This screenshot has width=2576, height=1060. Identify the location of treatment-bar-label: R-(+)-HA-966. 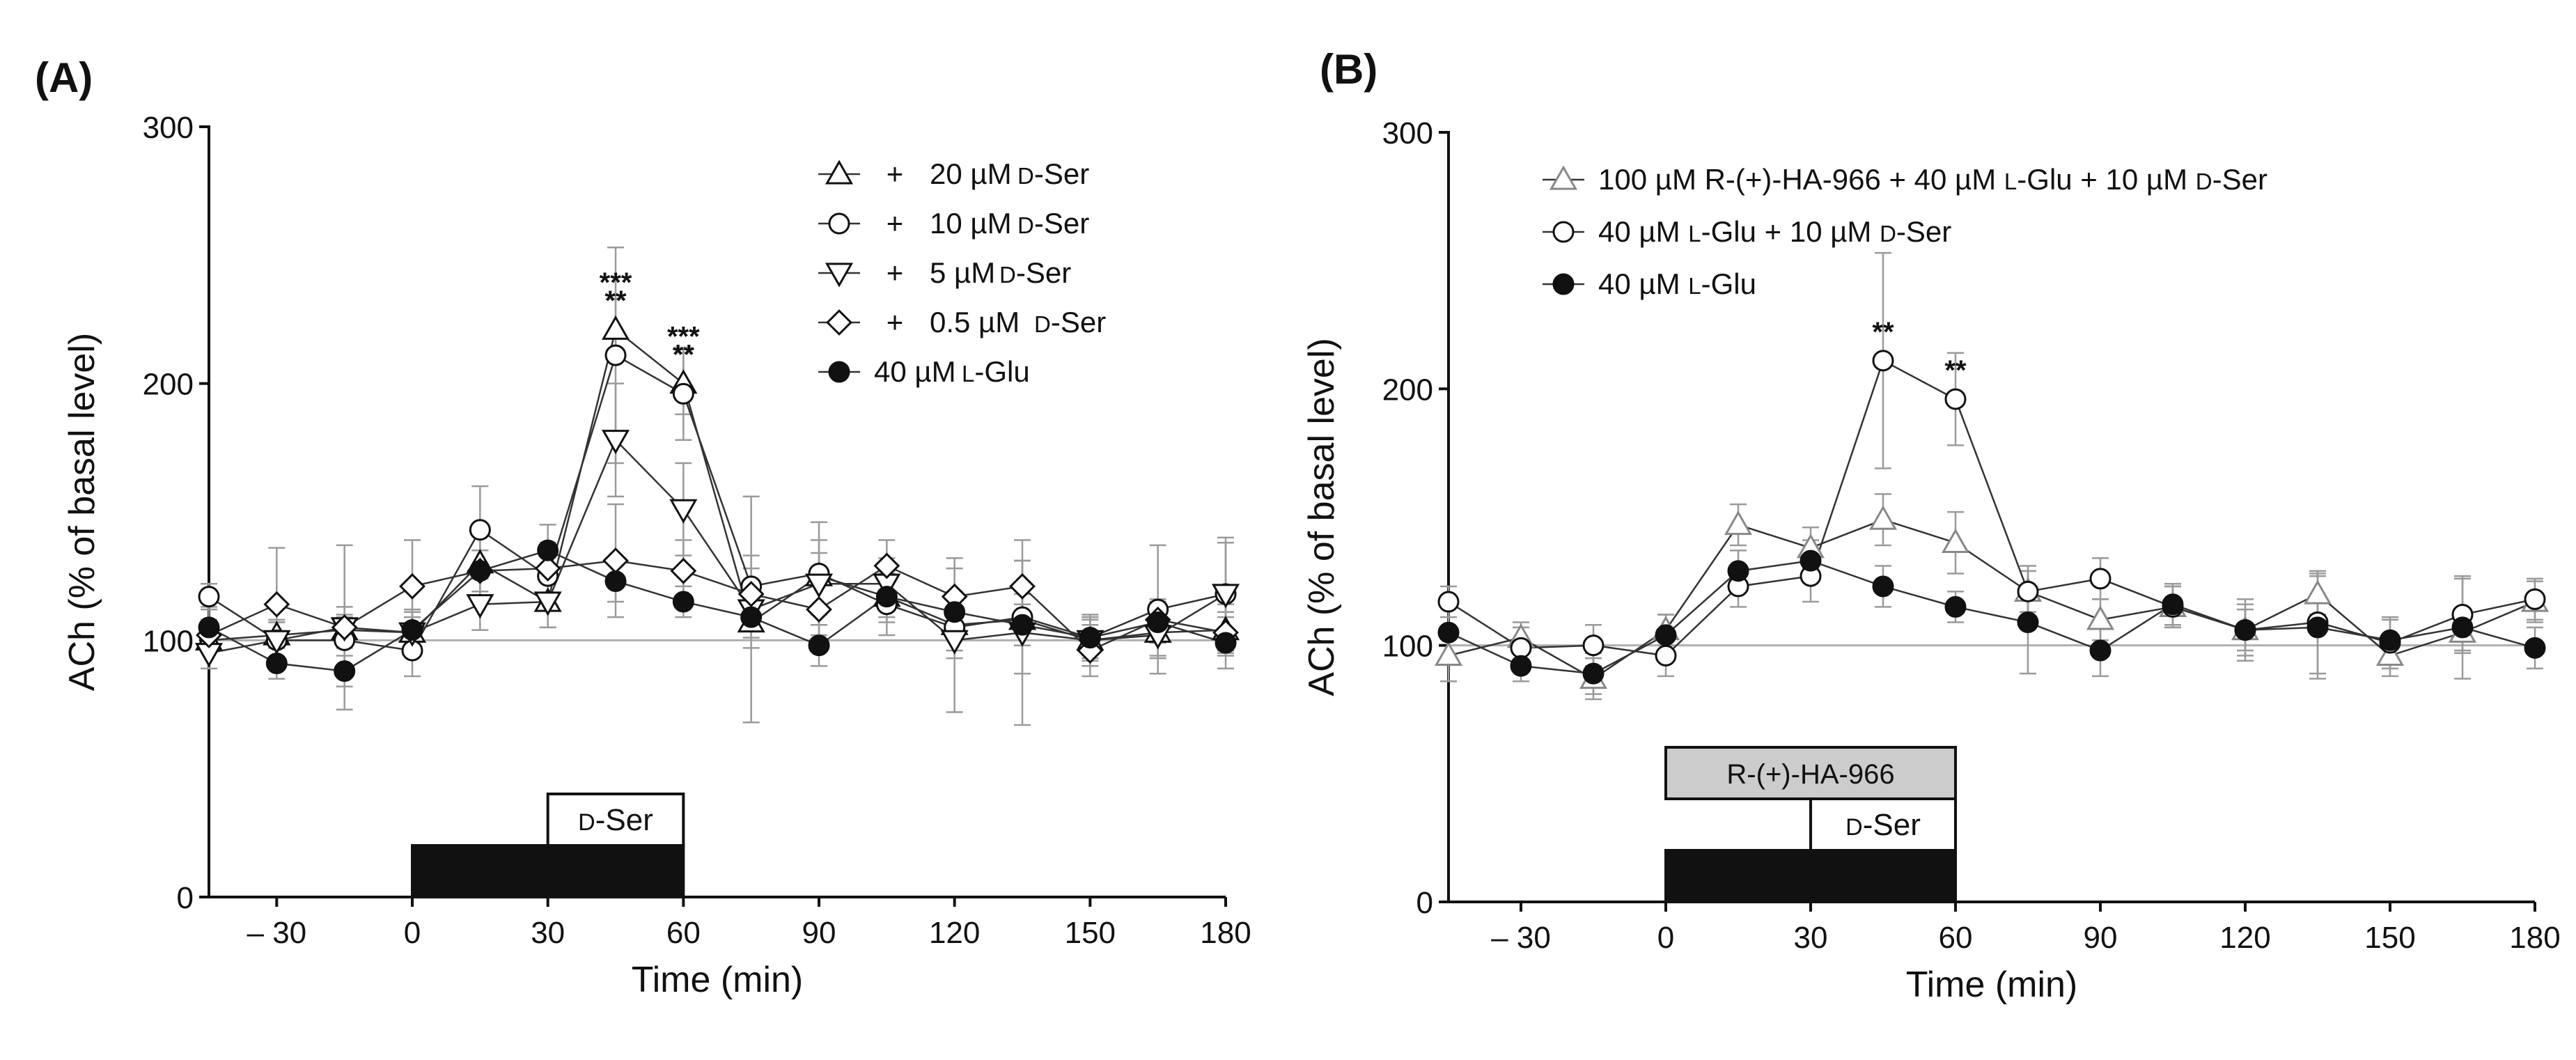
(1810, 774).